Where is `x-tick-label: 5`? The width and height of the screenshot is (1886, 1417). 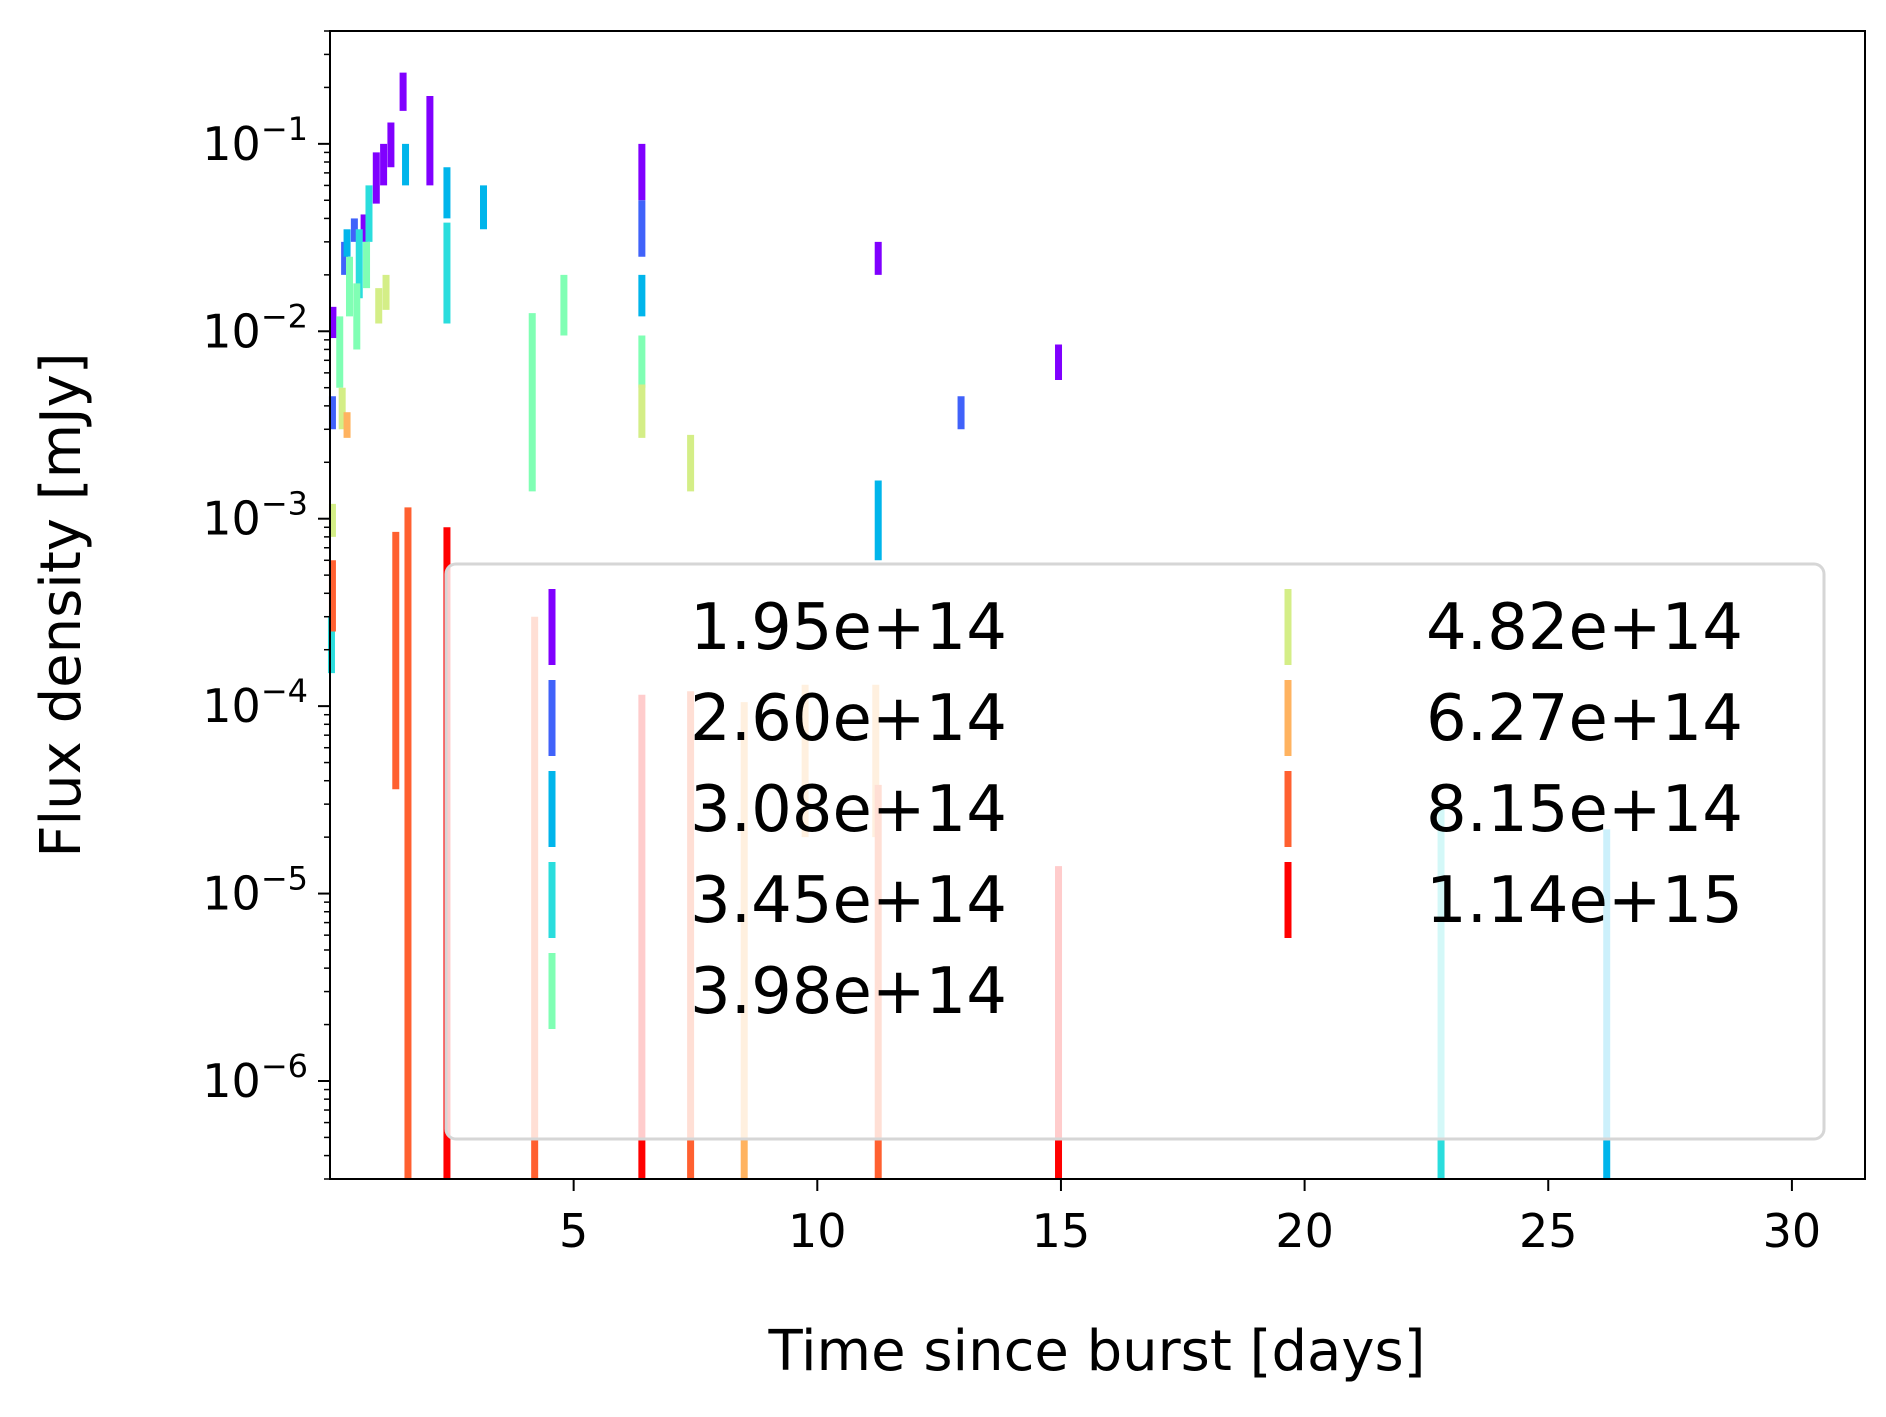 x-tick-label: 5 is located at coordinates (573, 1231).